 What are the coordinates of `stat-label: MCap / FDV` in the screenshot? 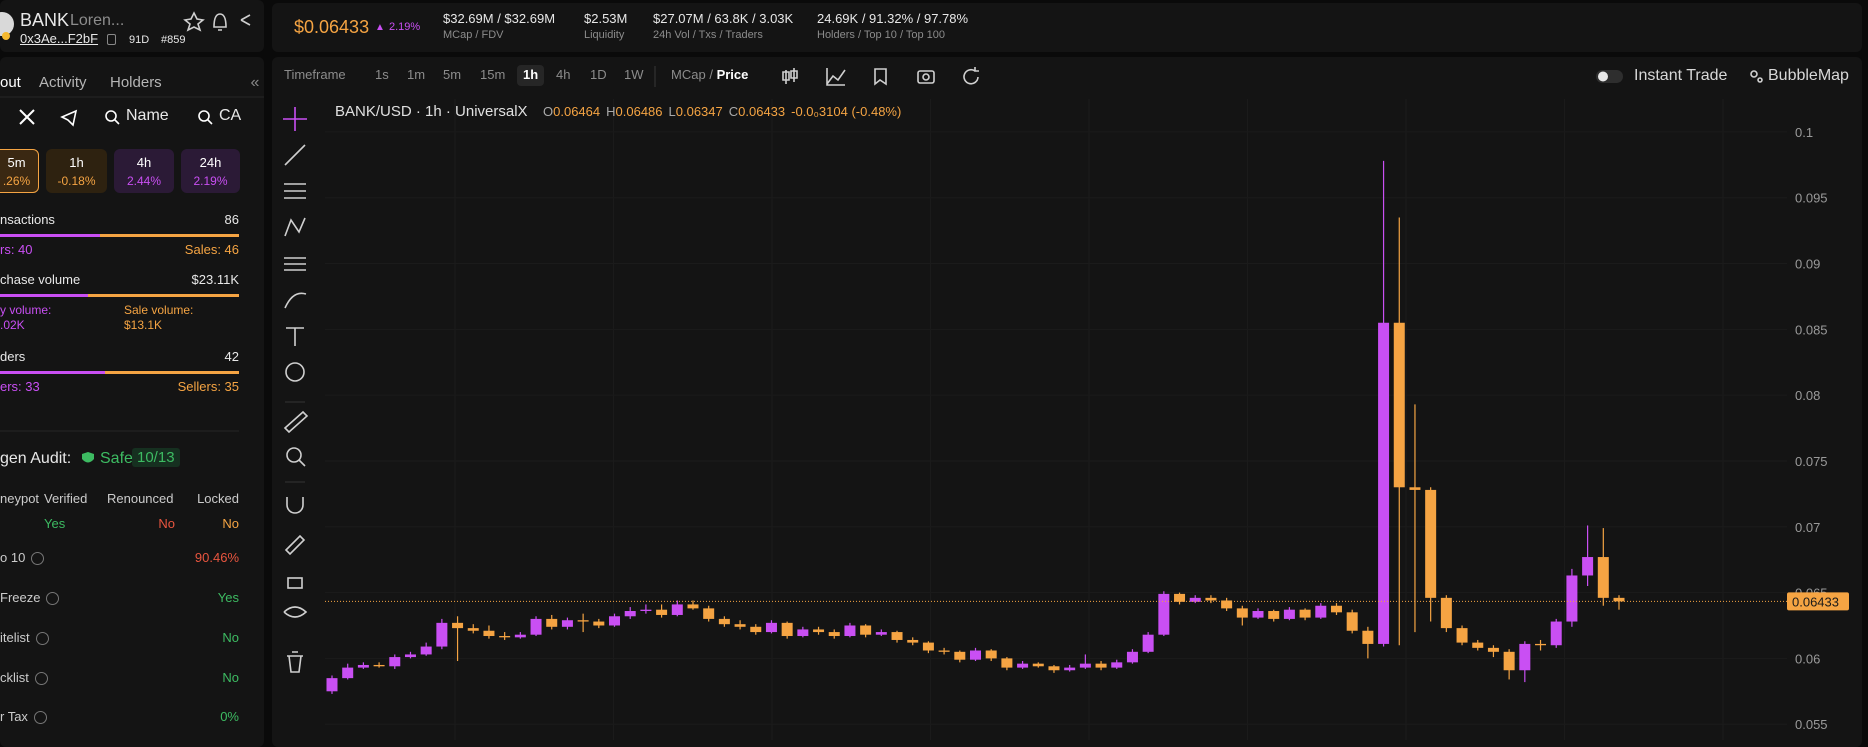 It's located at (473, 35).